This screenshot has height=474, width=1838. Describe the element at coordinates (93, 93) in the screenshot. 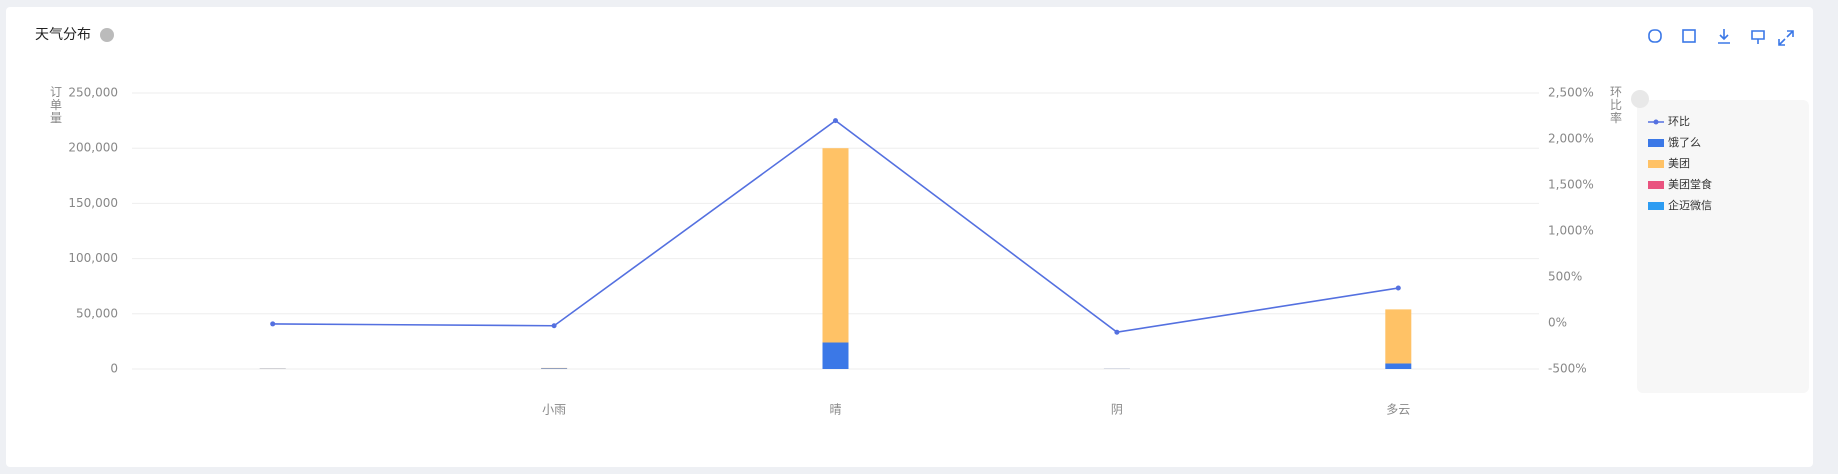

I see `y-tick-label: 250,000` at that location.